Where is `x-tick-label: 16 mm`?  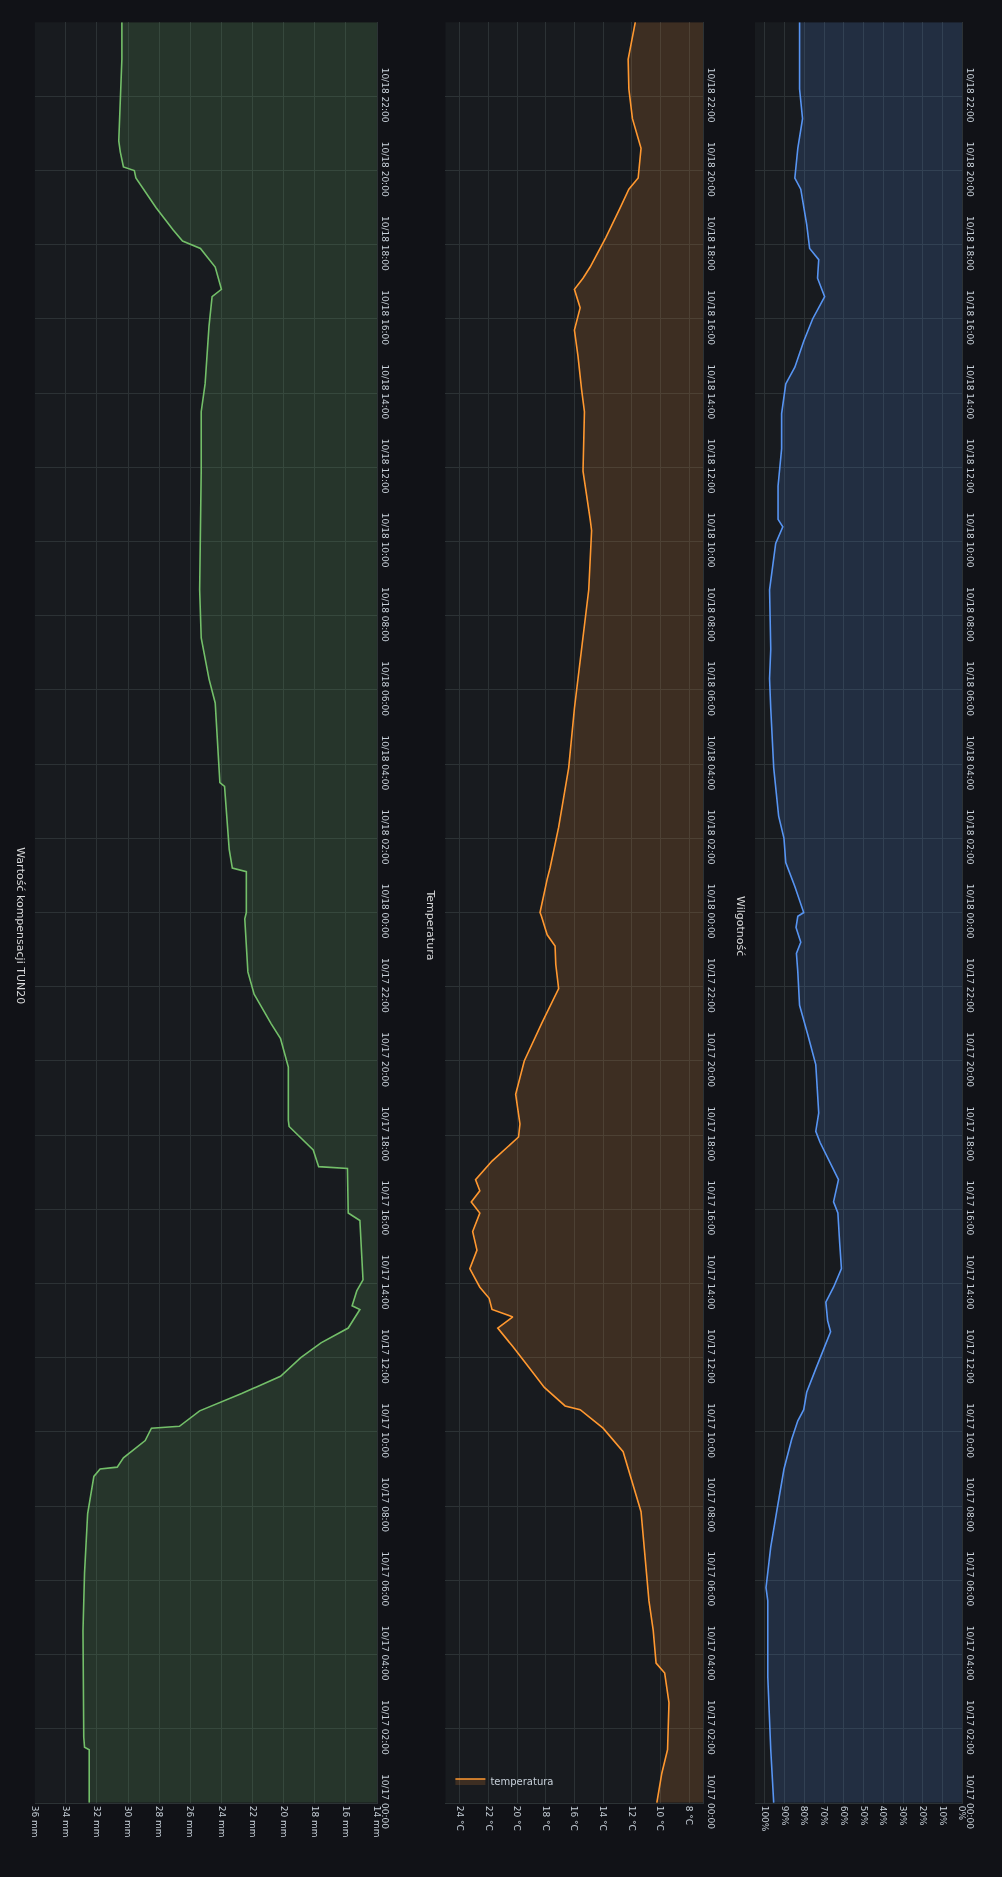
x-tick-label: 16 mm is located at coordinates (345, 1821).